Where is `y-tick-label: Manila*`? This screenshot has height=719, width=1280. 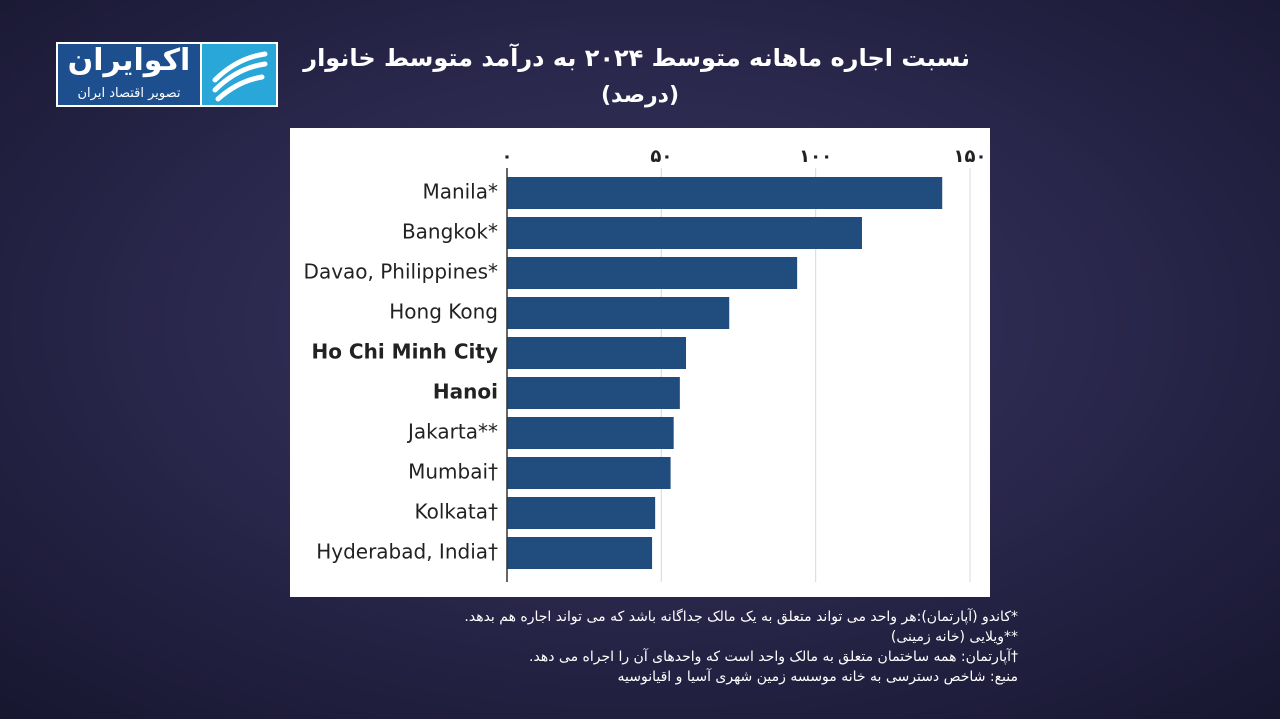
y-tick-label: Manila* is located at coordinates (460, 192).